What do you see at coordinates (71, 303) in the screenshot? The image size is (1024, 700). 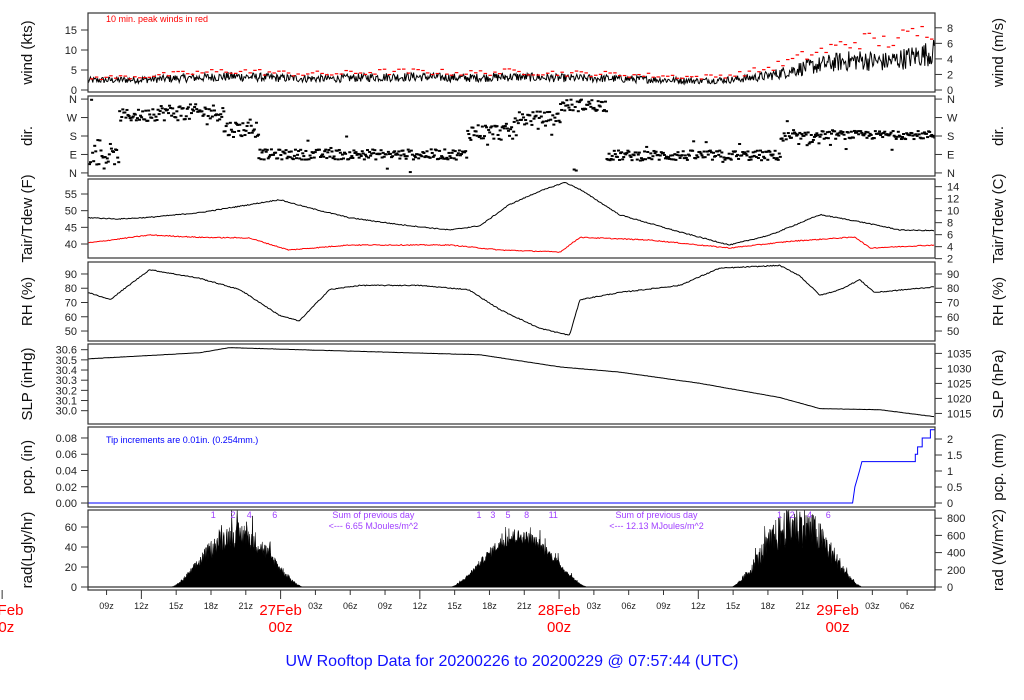 I see `y-tick-label: 70` at bounding box center [71, 303].